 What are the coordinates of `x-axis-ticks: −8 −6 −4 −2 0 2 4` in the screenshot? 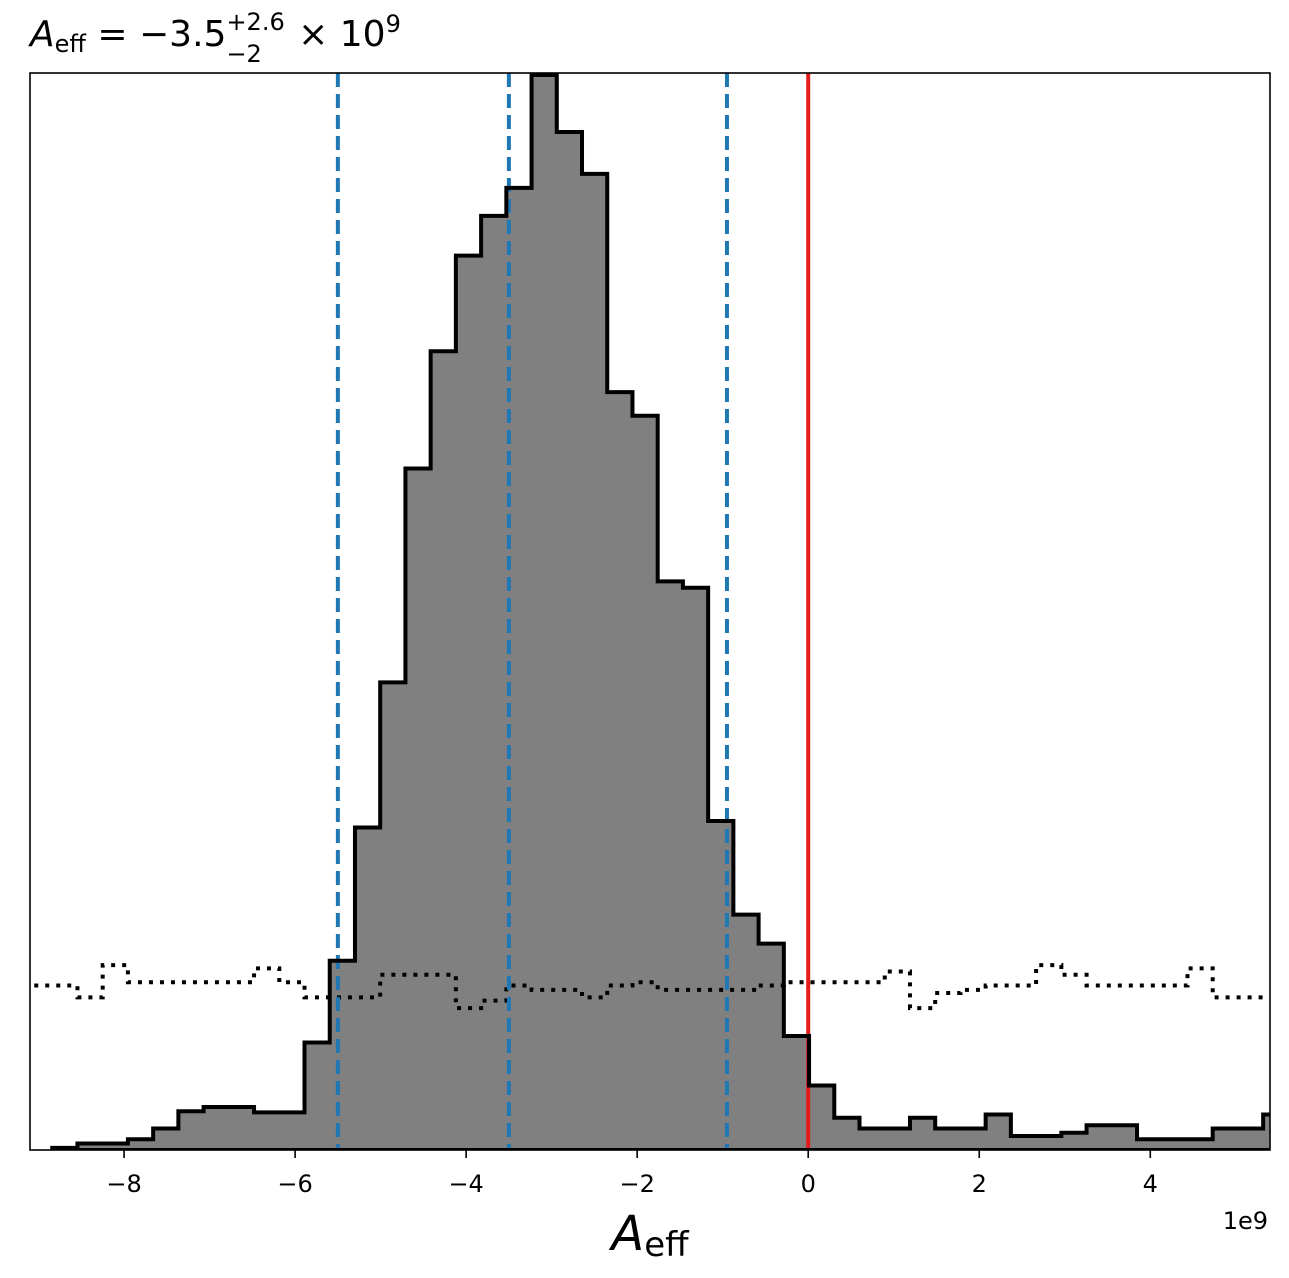 It's located at (632, 1174).